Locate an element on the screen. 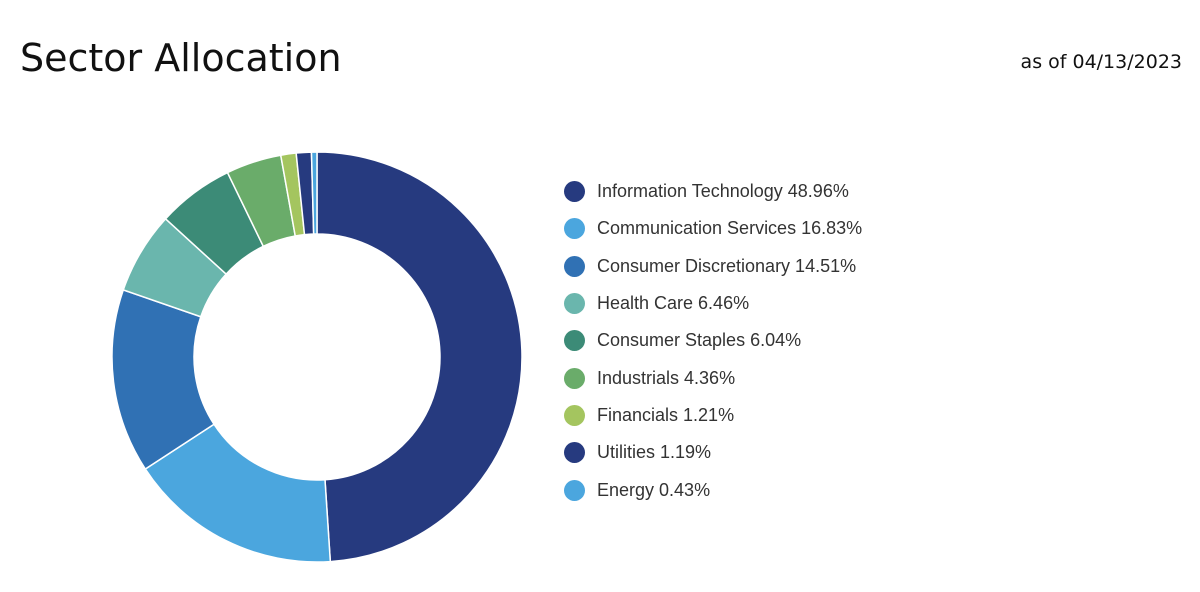  legend-item-industrials: Industrials 4.36% is located at coordinates (713, 377).